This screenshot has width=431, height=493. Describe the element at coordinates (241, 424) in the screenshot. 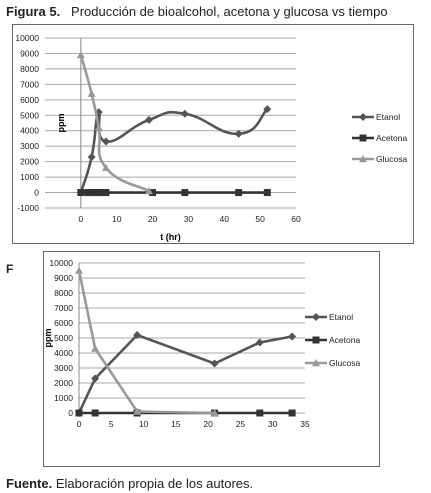

I see `x-tick-label: 25` at that location.